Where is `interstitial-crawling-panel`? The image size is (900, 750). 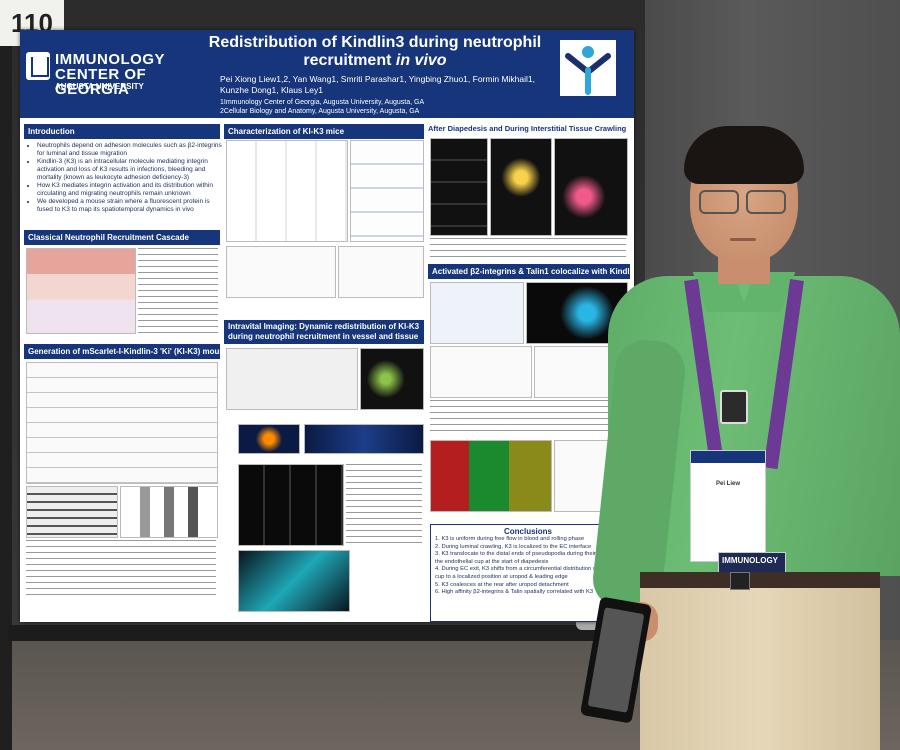
interstitial-crawling-panel is located at coordinates (591, 187).